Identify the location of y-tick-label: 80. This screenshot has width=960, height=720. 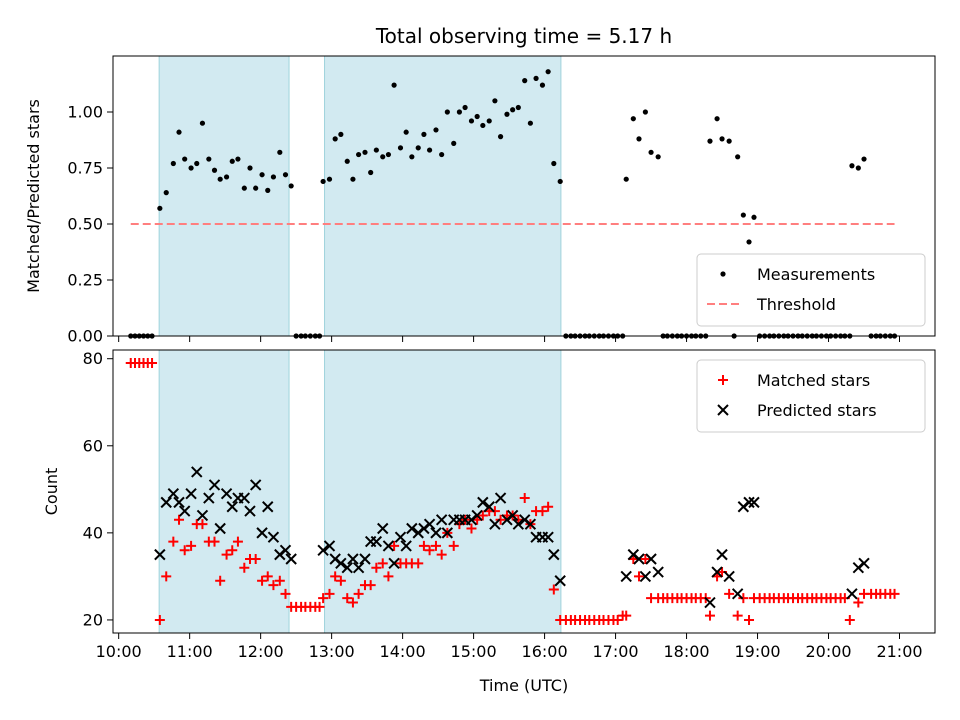
(93, 358).